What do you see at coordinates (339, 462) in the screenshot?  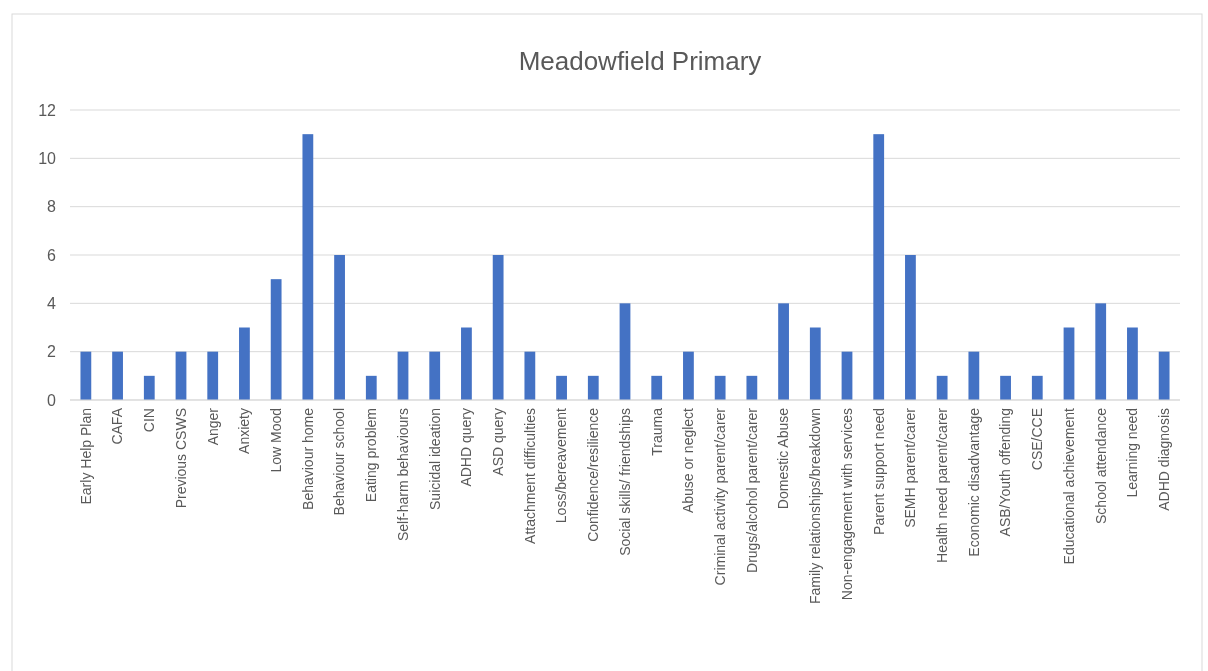 I see `x-tick-label: Behaviour school` at bounding box center [339, 462].